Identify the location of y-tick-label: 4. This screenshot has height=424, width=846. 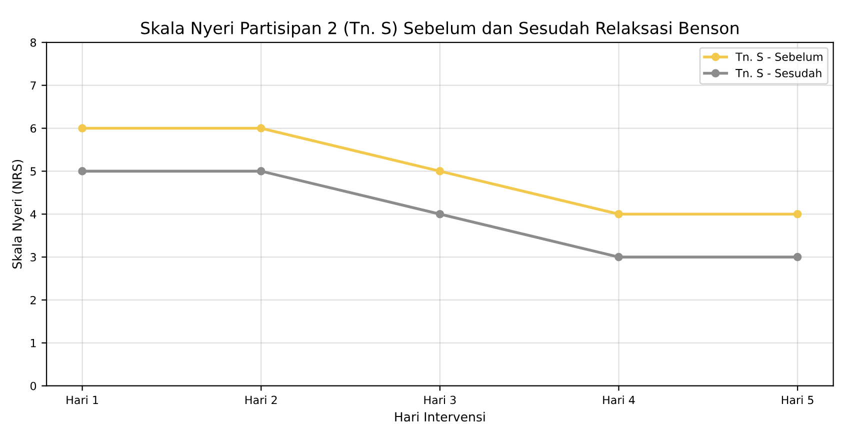
(33, 214).